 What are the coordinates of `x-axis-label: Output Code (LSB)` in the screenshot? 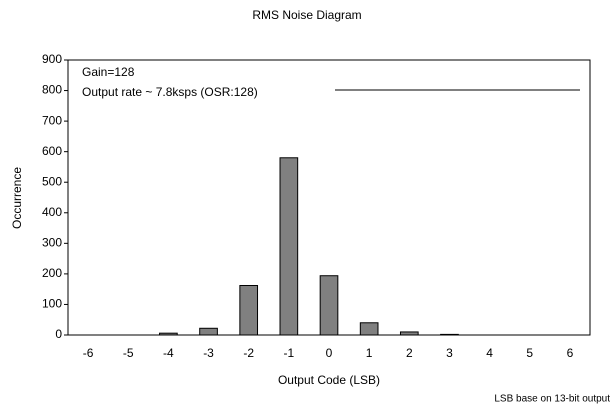 It's located at (329, 380).